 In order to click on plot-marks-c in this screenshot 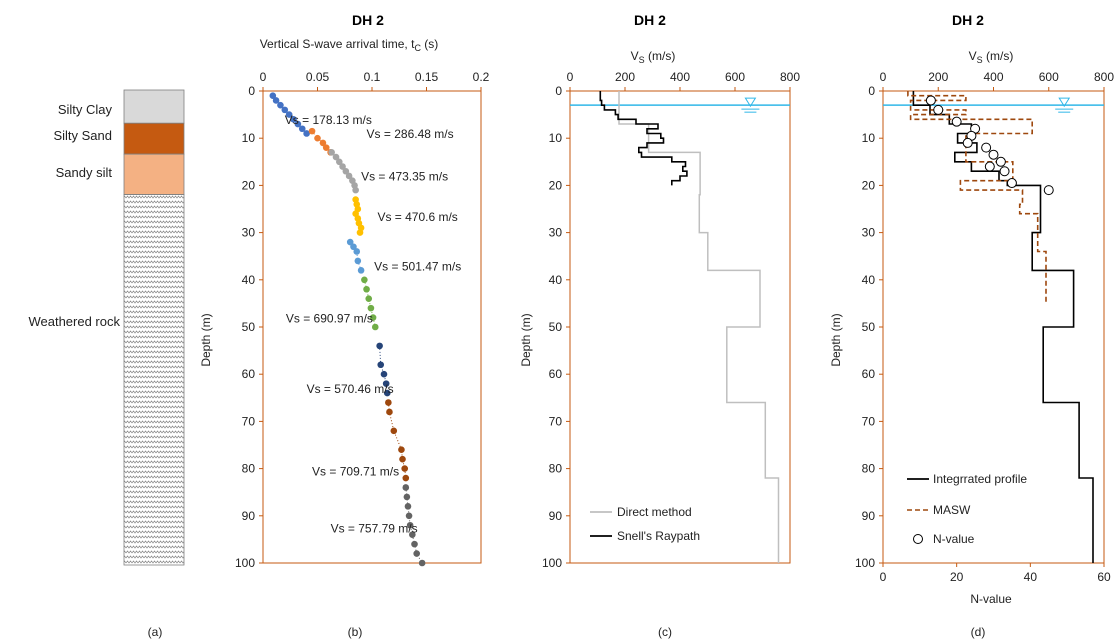, I will do `click(680, 327)`.